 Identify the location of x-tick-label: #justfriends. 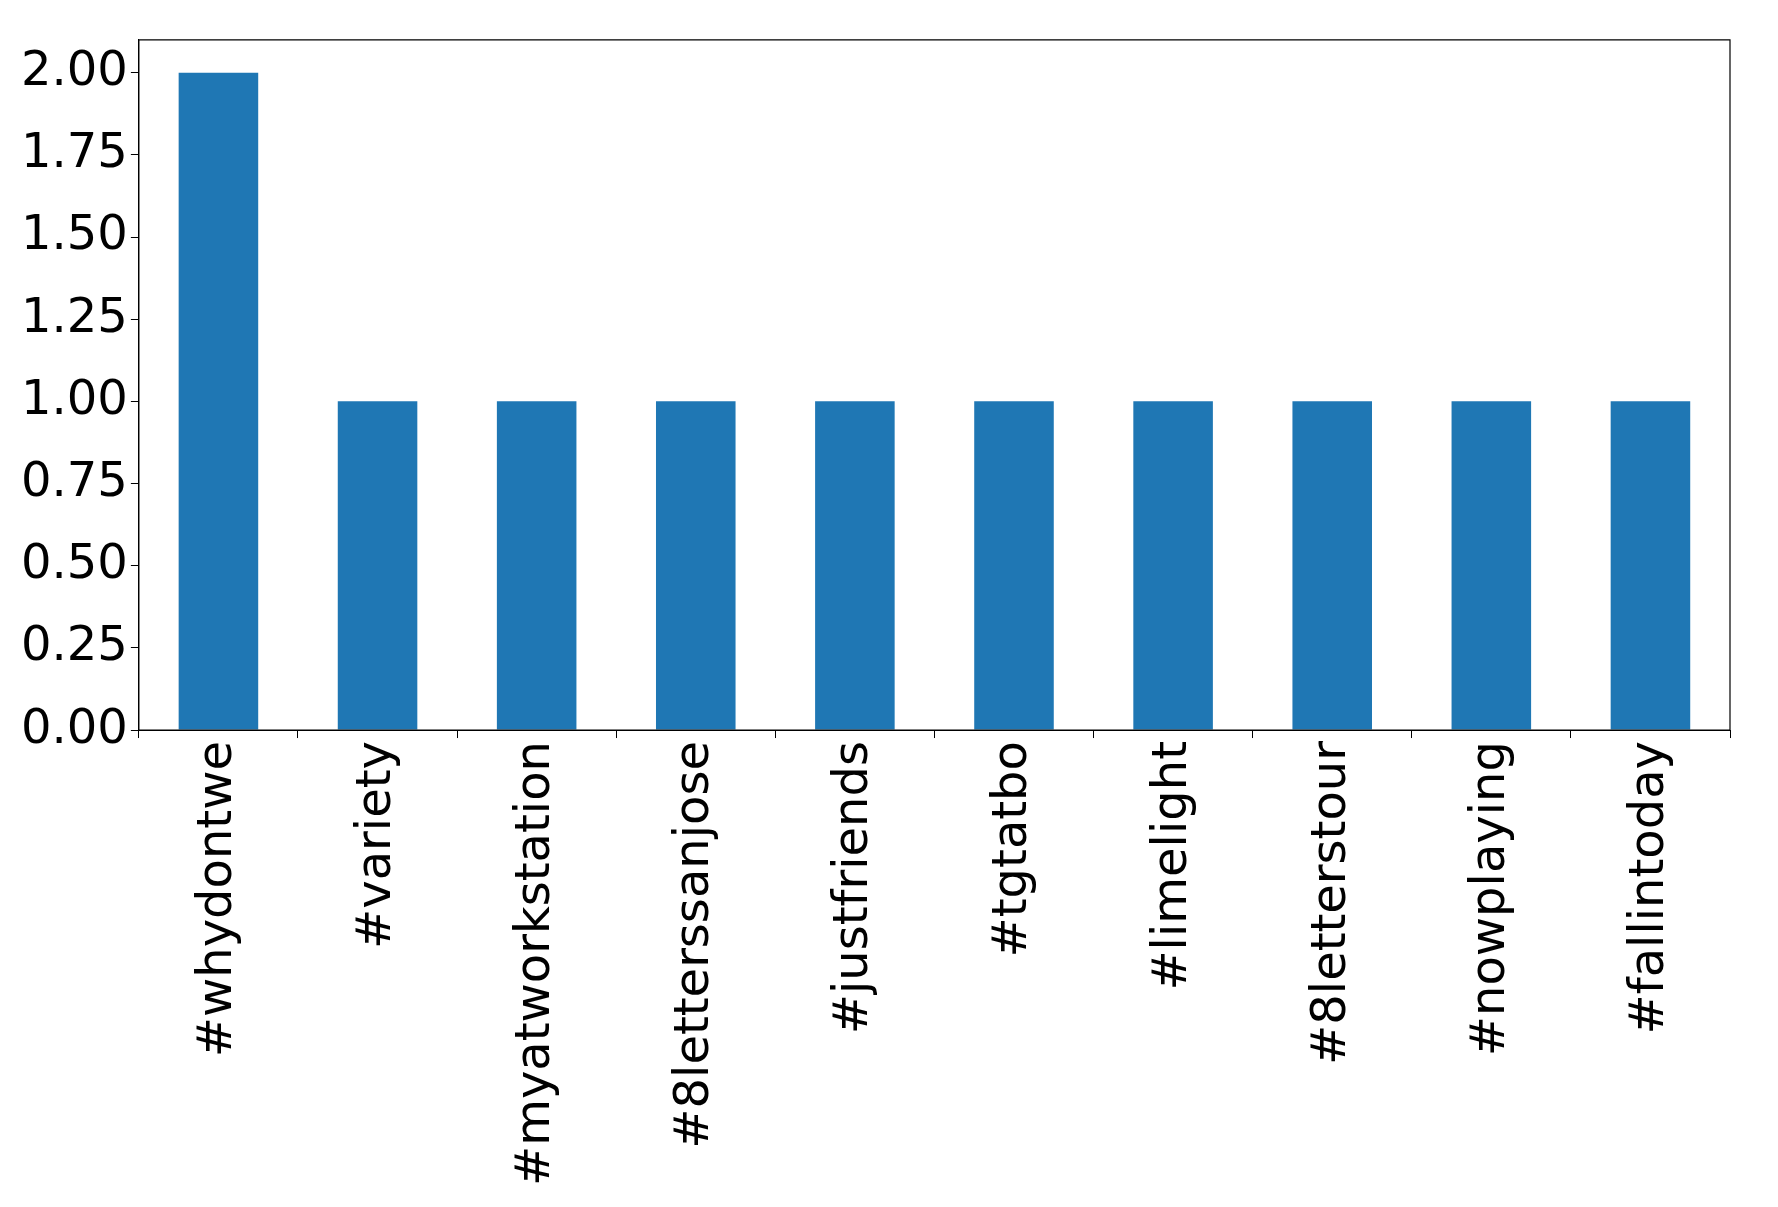
(850, 888).